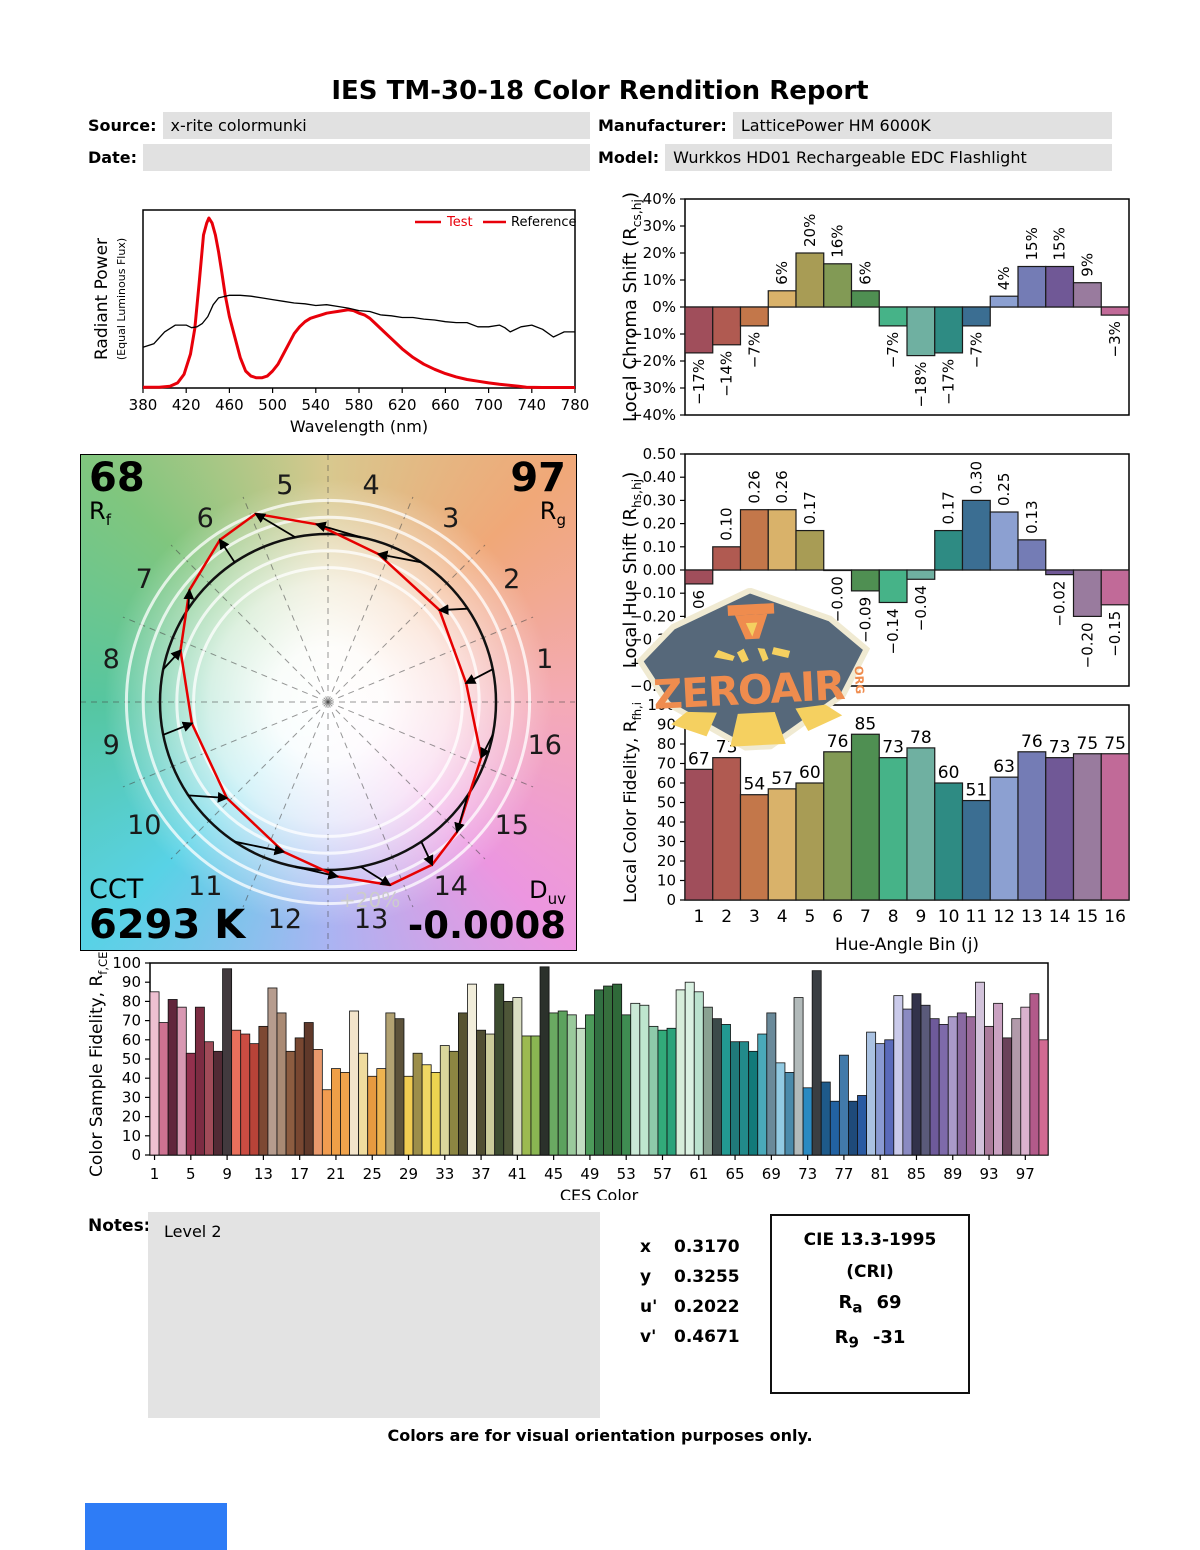  What do you see at coordinates (664, 307) in the screenshot?
I see `y-tick-label: 0%` at bounding box center [664, 307].